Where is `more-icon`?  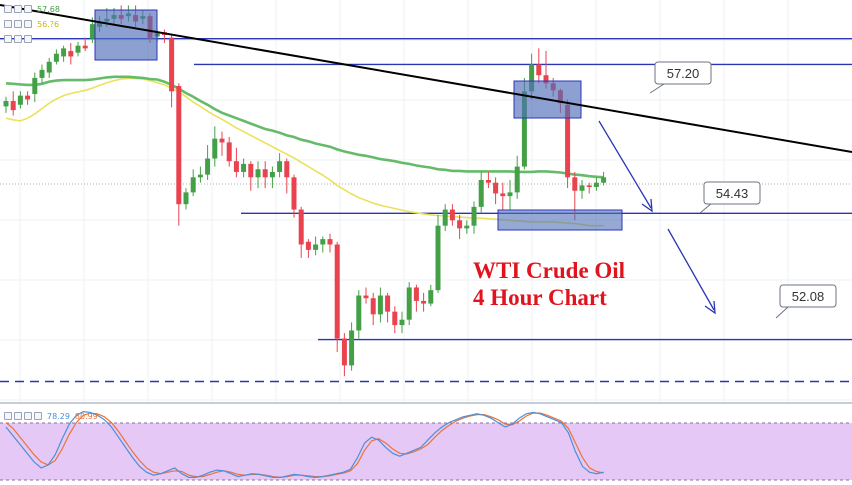 more-icon is located at coordinates (38, 416).